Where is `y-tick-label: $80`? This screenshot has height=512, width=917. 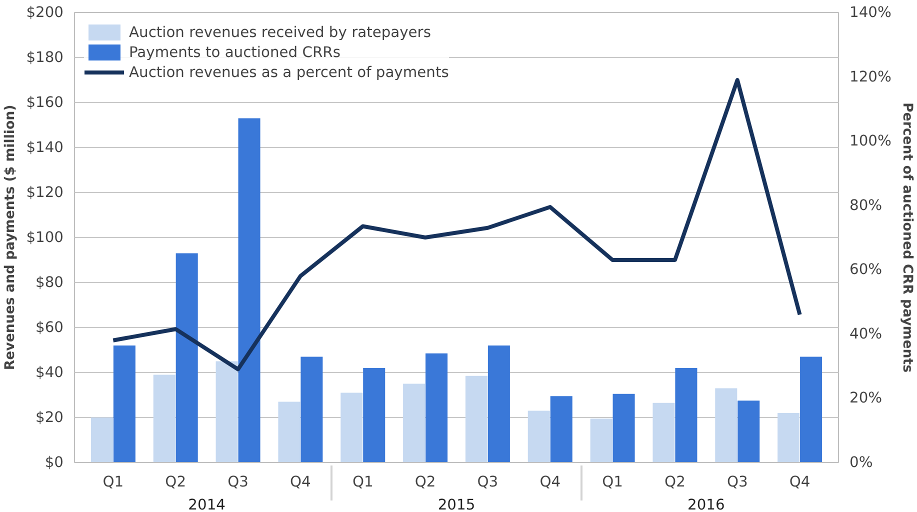
y-tick-label: $80 is located at coordinates (50, 282).